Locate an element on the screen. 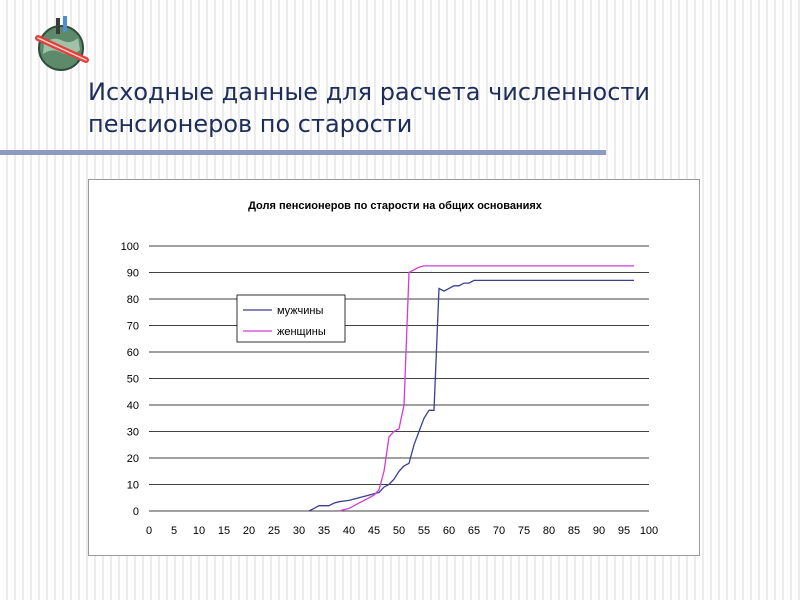 This screenshot has width=800, height=600. x-tick-label: 80 is located at coordinates (549, 531).